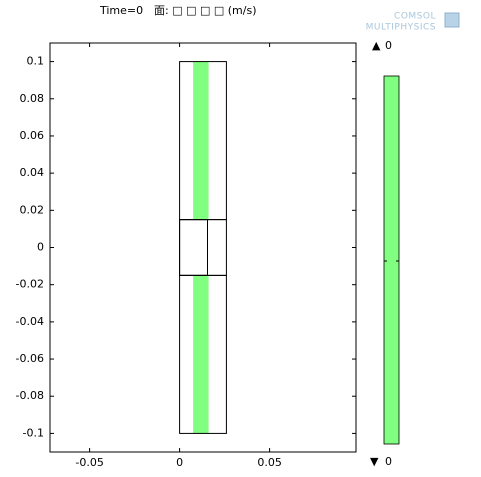  Describe the element at coordinates (179, 462) in the screenshot. I see `x-tick-label: 0` at that location.